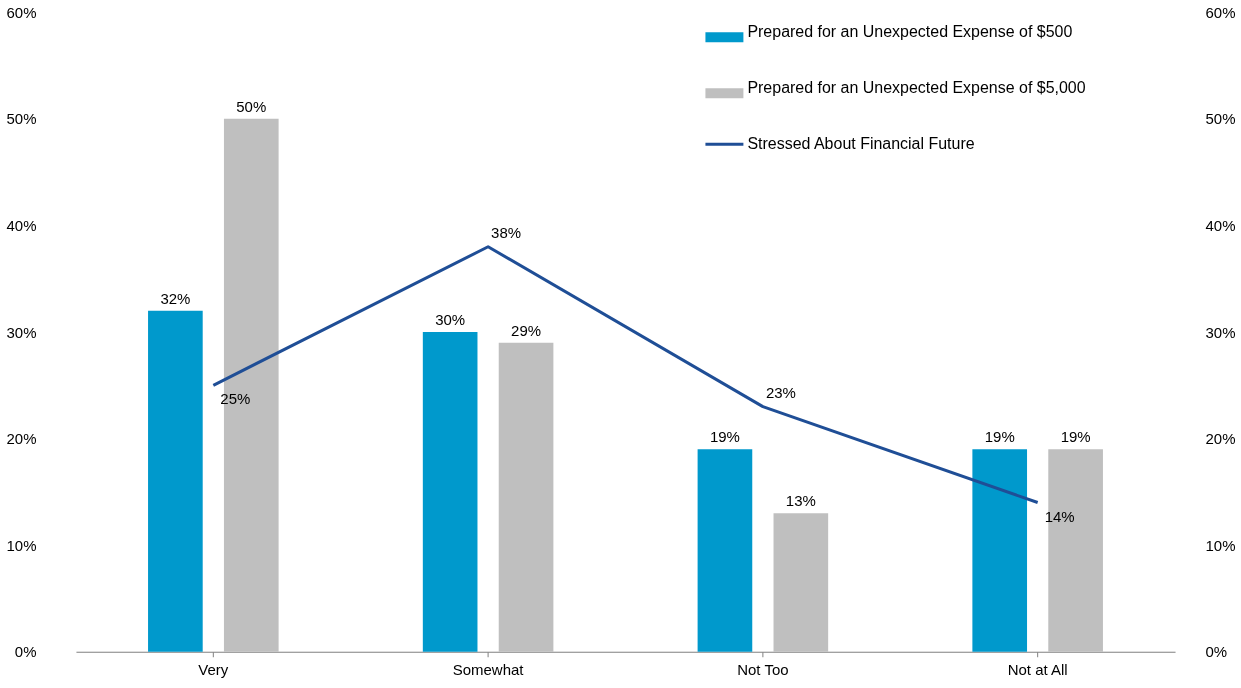 This screenshot has height=688, width=1241. What do you see at coordinates (21, 12) in the screenshot?
I see `y-tick-label: 60%` at bounding box center [21, 12].